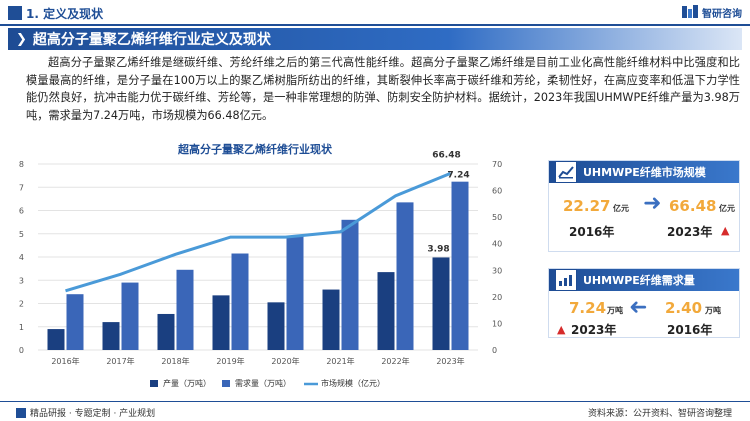 Image resolution: width=750 pixels, height=421 pixels. Describe the element at coordinates (353, 383) in the screenshot. I see `legend-label: 市场规模（亿元）` at that location.